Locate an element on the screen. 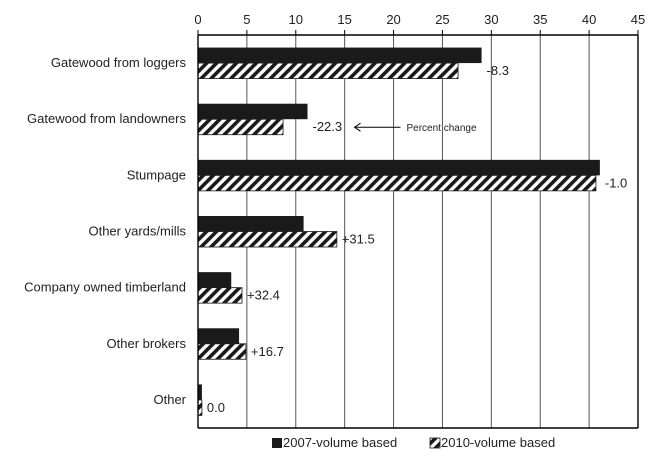 This screenshot has width=649, height=459. category-label: Other yards/mills is located at coordinates (137, 231).